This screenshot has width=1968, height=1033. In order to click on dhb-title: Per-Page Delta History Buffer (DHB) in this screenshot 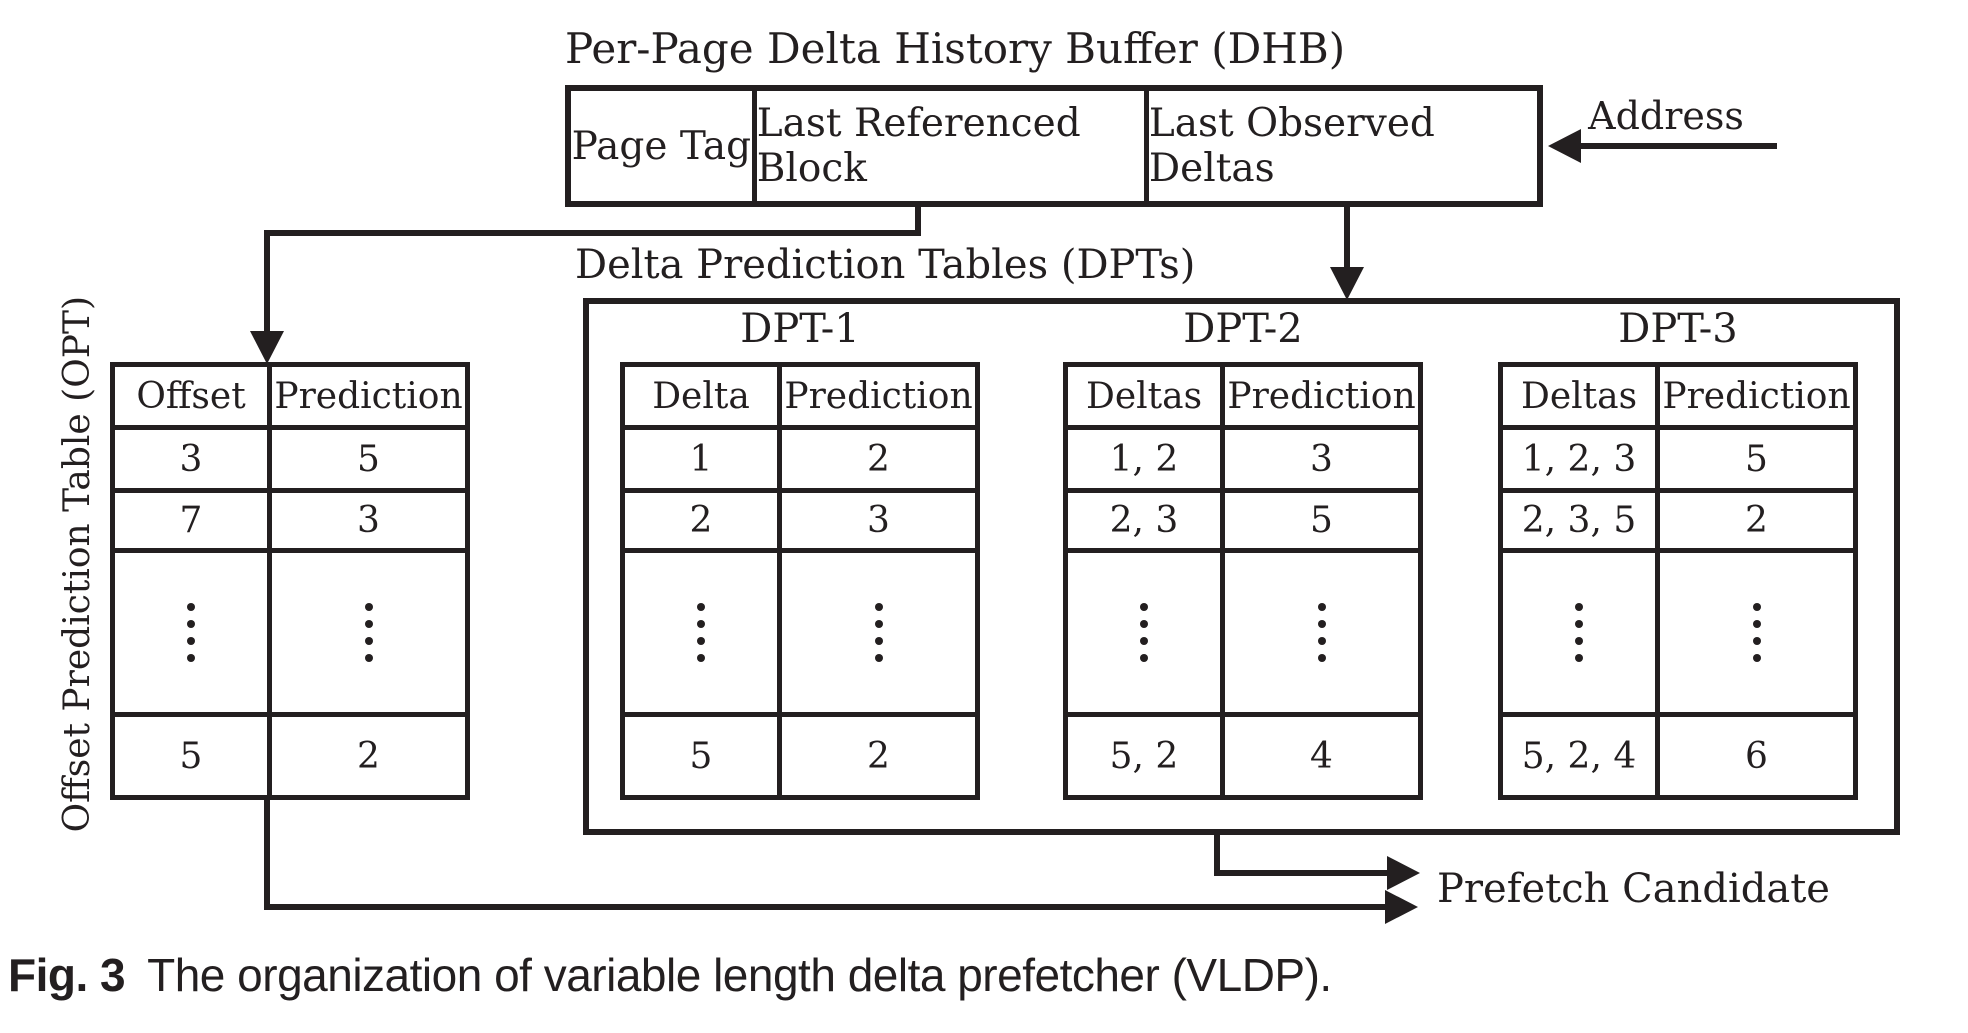, I will do `click(955, 48)`.